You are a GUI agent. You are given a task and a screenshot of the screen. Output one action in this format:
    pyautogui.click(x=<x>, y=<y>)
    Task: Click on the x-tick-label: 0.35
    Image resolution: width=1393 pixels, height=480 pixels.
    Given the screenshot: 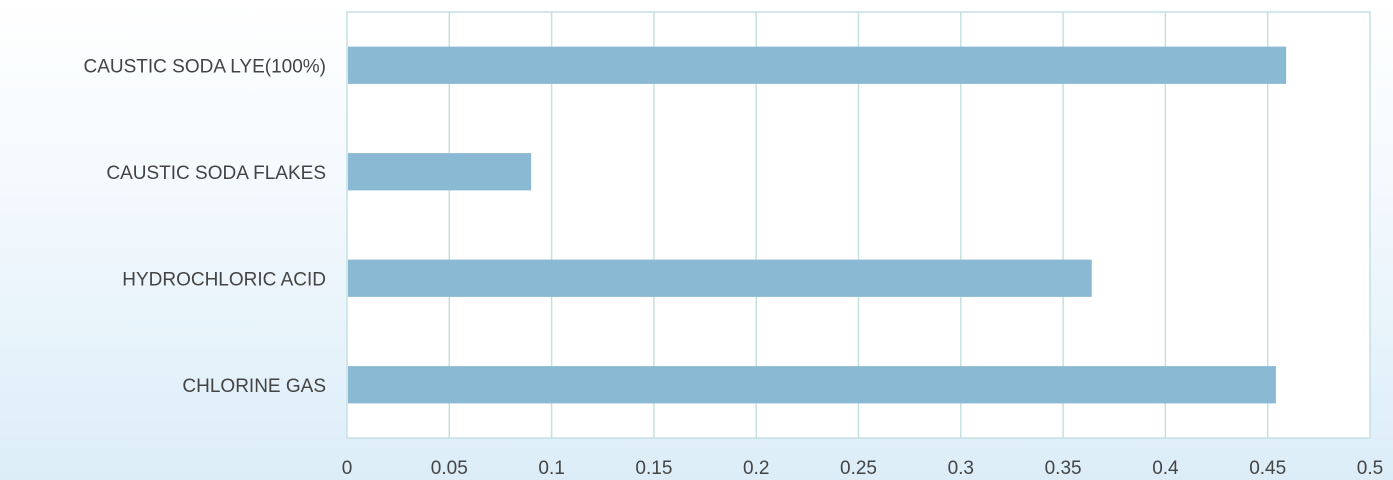 What is the action you would take?
    pyautogui.click(x=1063, y=468)
    